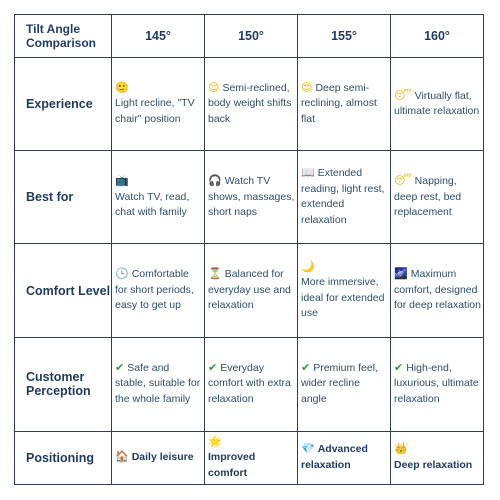 Image resolution: width=500 pixels, height=500 pixels. I want to click on cell-text: Light recline, "TV chair" position, so click(155, 111).